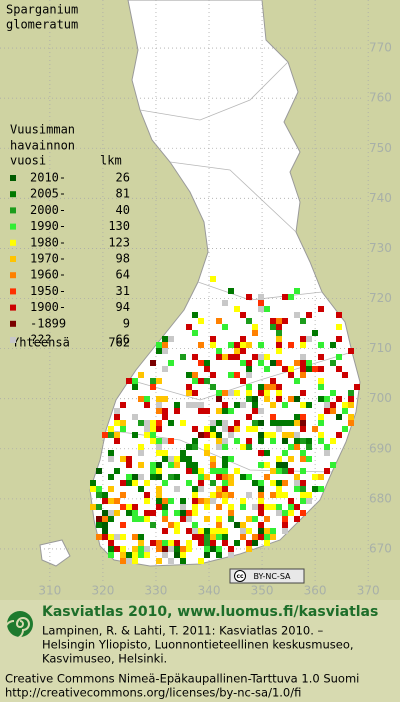 The image size is (400, 702). I want to click on legend-count: 123, so click(119, 242).